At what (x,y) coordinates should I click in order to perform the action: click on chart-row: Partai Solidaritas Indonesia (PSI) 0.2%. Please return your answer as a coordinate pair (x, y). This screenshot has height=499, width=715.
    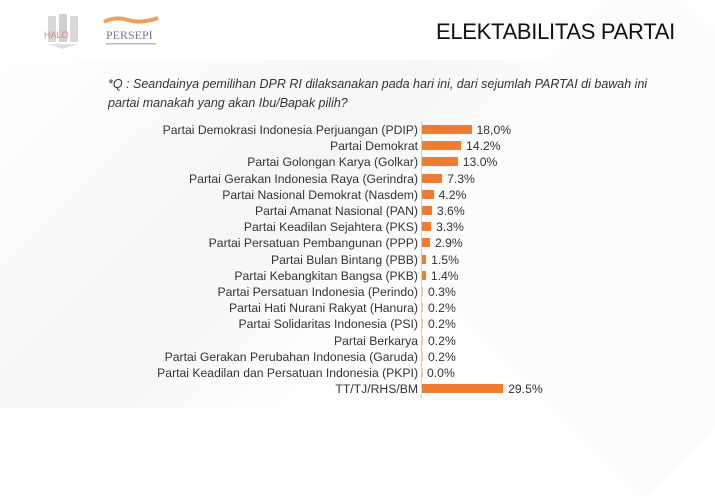
    Looking at the image, I should click on (357, 324).